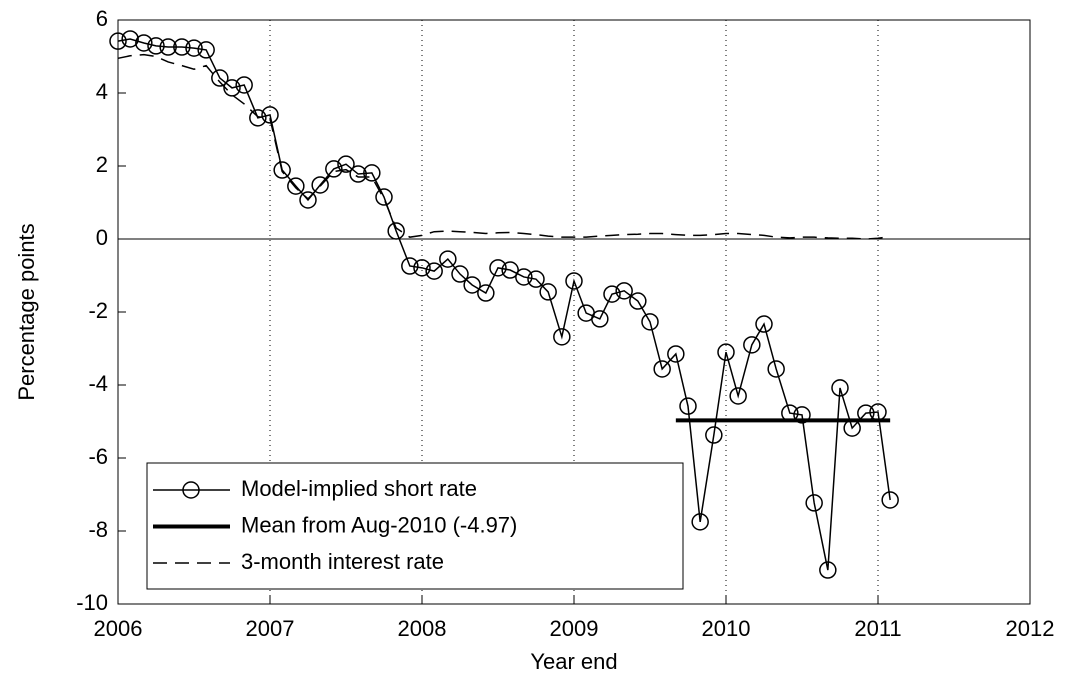 This screenshot has height=678, width=1071. Describe the element at coordinates (26, 311) in the screenshot. I see `y-axis-label: Percentage points` at that location.